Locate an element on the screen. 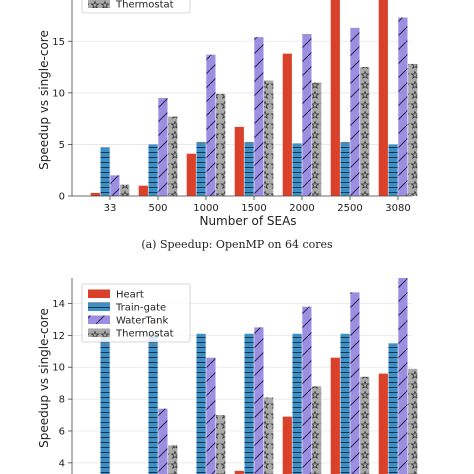 This screenshot has height=474, width=474. legend-swatch-watertank is located at coordinates (99, 319).